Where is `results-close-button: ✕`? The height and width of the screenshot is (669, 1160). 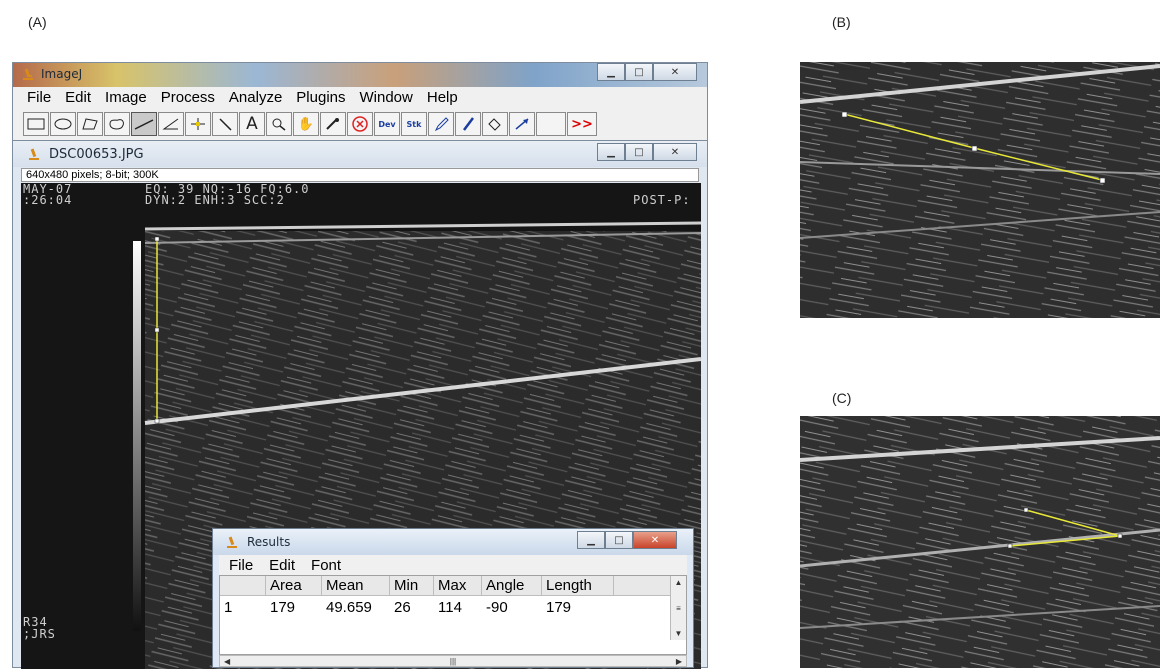
results-close-button: ✕ is located at coordinates (655, 540).